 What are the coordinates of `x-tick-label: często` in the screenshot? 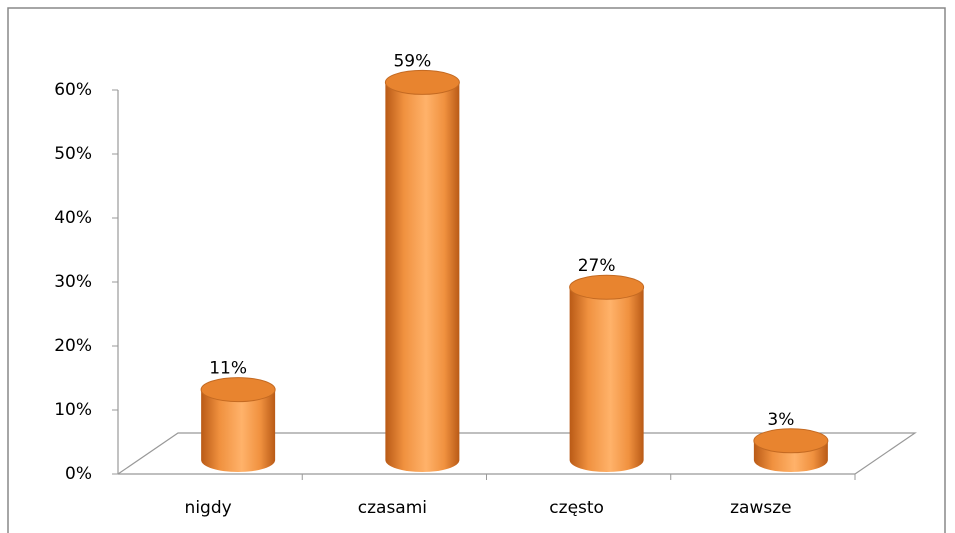 It's located at (576, 508).